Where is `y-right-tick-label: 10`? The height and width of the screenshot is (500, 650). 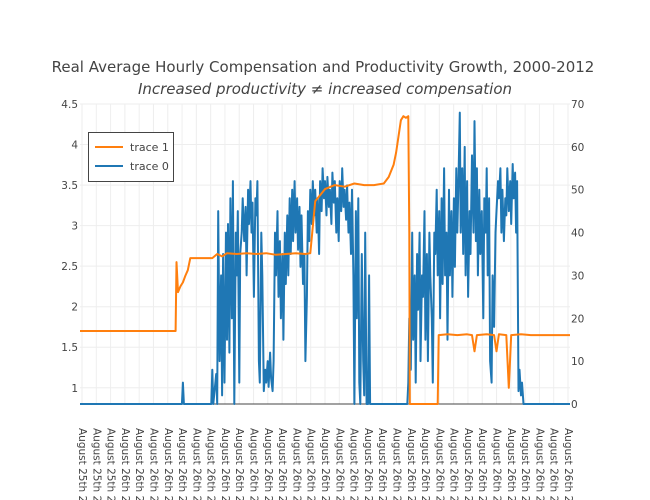
y-right-tick-label: 10 is located at coordinates (577, 362).